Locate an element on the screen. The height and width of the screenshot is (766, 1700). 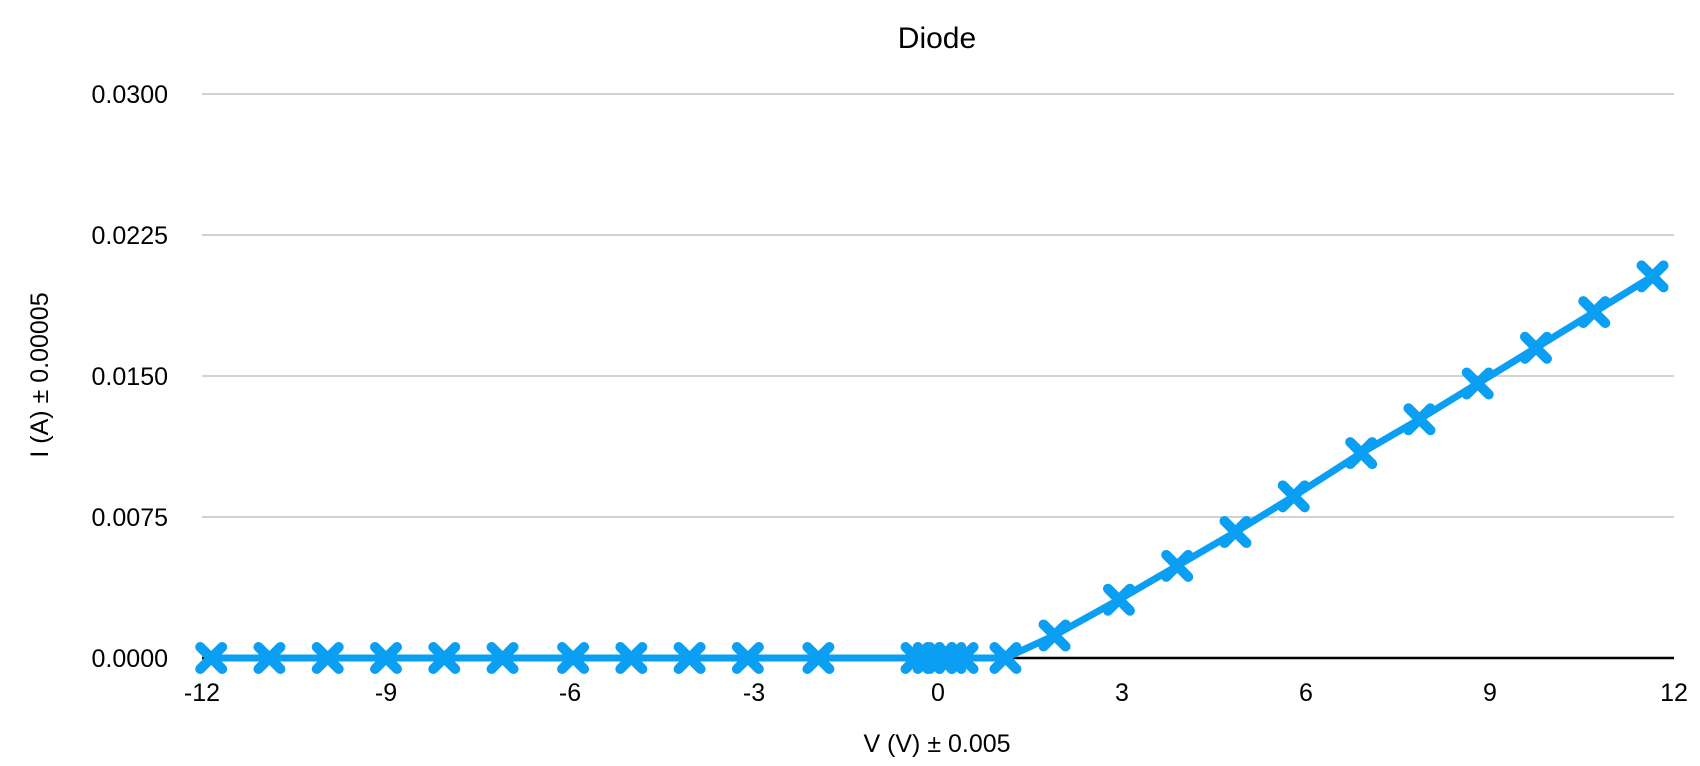
x-tick-label: -3 is located at coordinates (754, 693).